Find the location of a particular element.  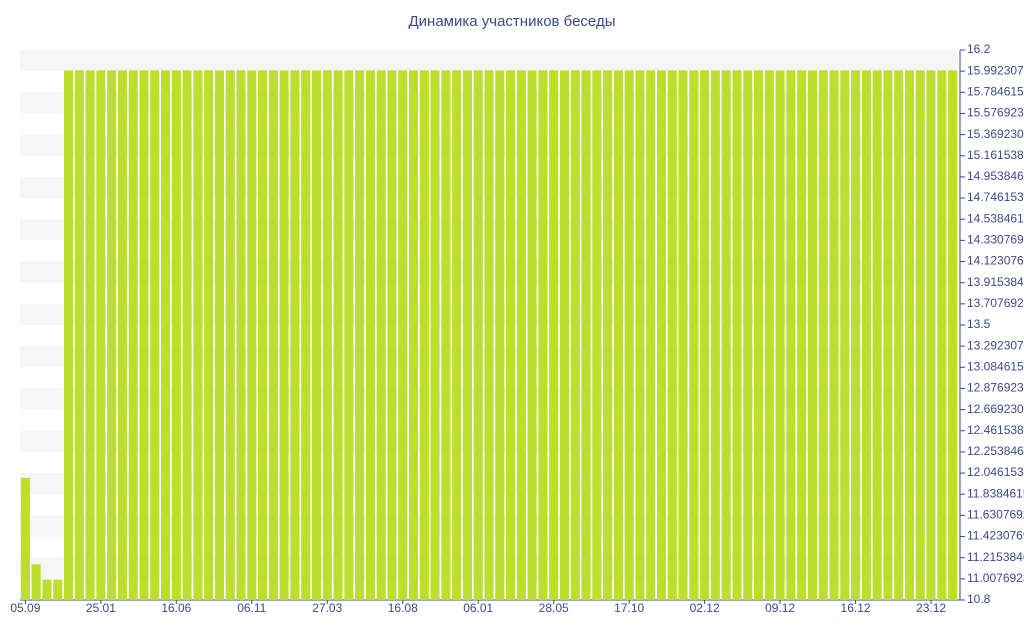

y-tick-label: 10.8 is located at coordinates (979, 599).